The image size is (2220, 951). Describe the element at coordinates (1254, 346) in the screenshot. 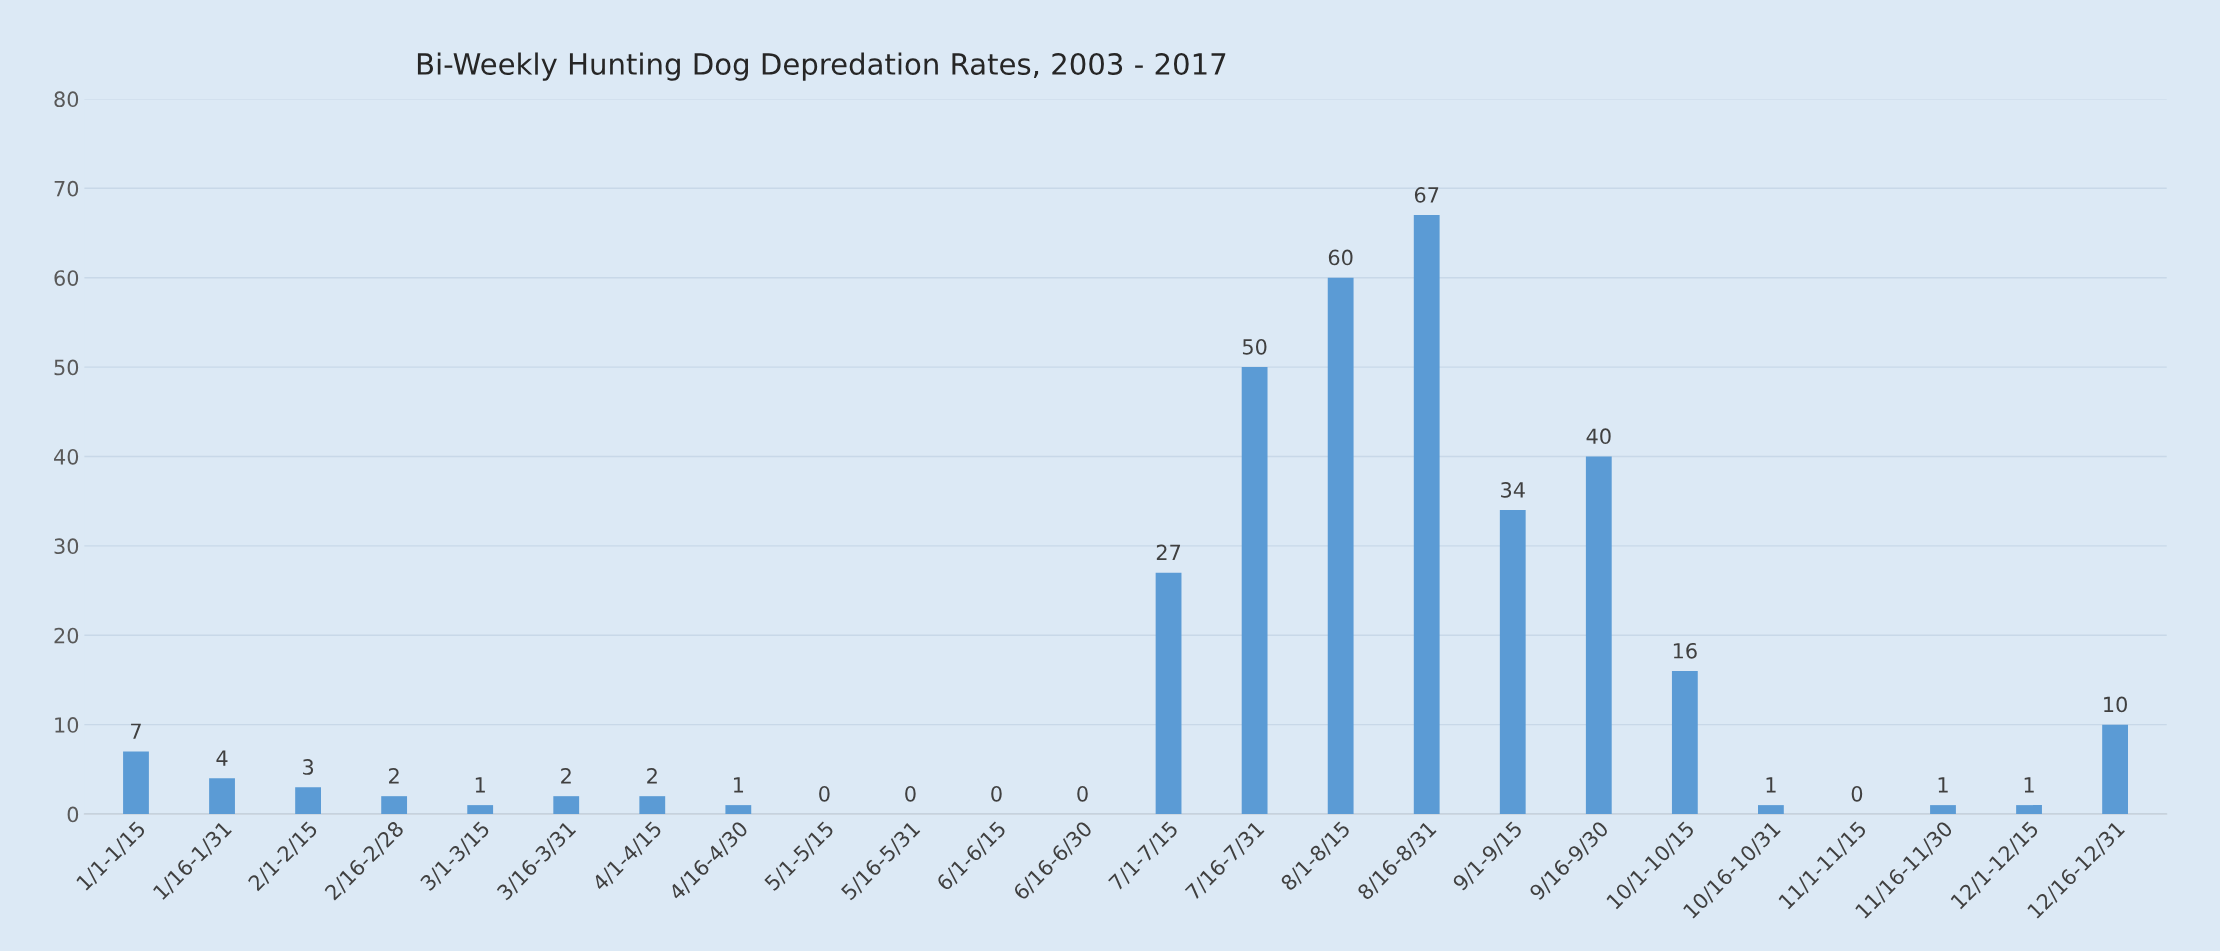

I see `data-label: 50` at that location.